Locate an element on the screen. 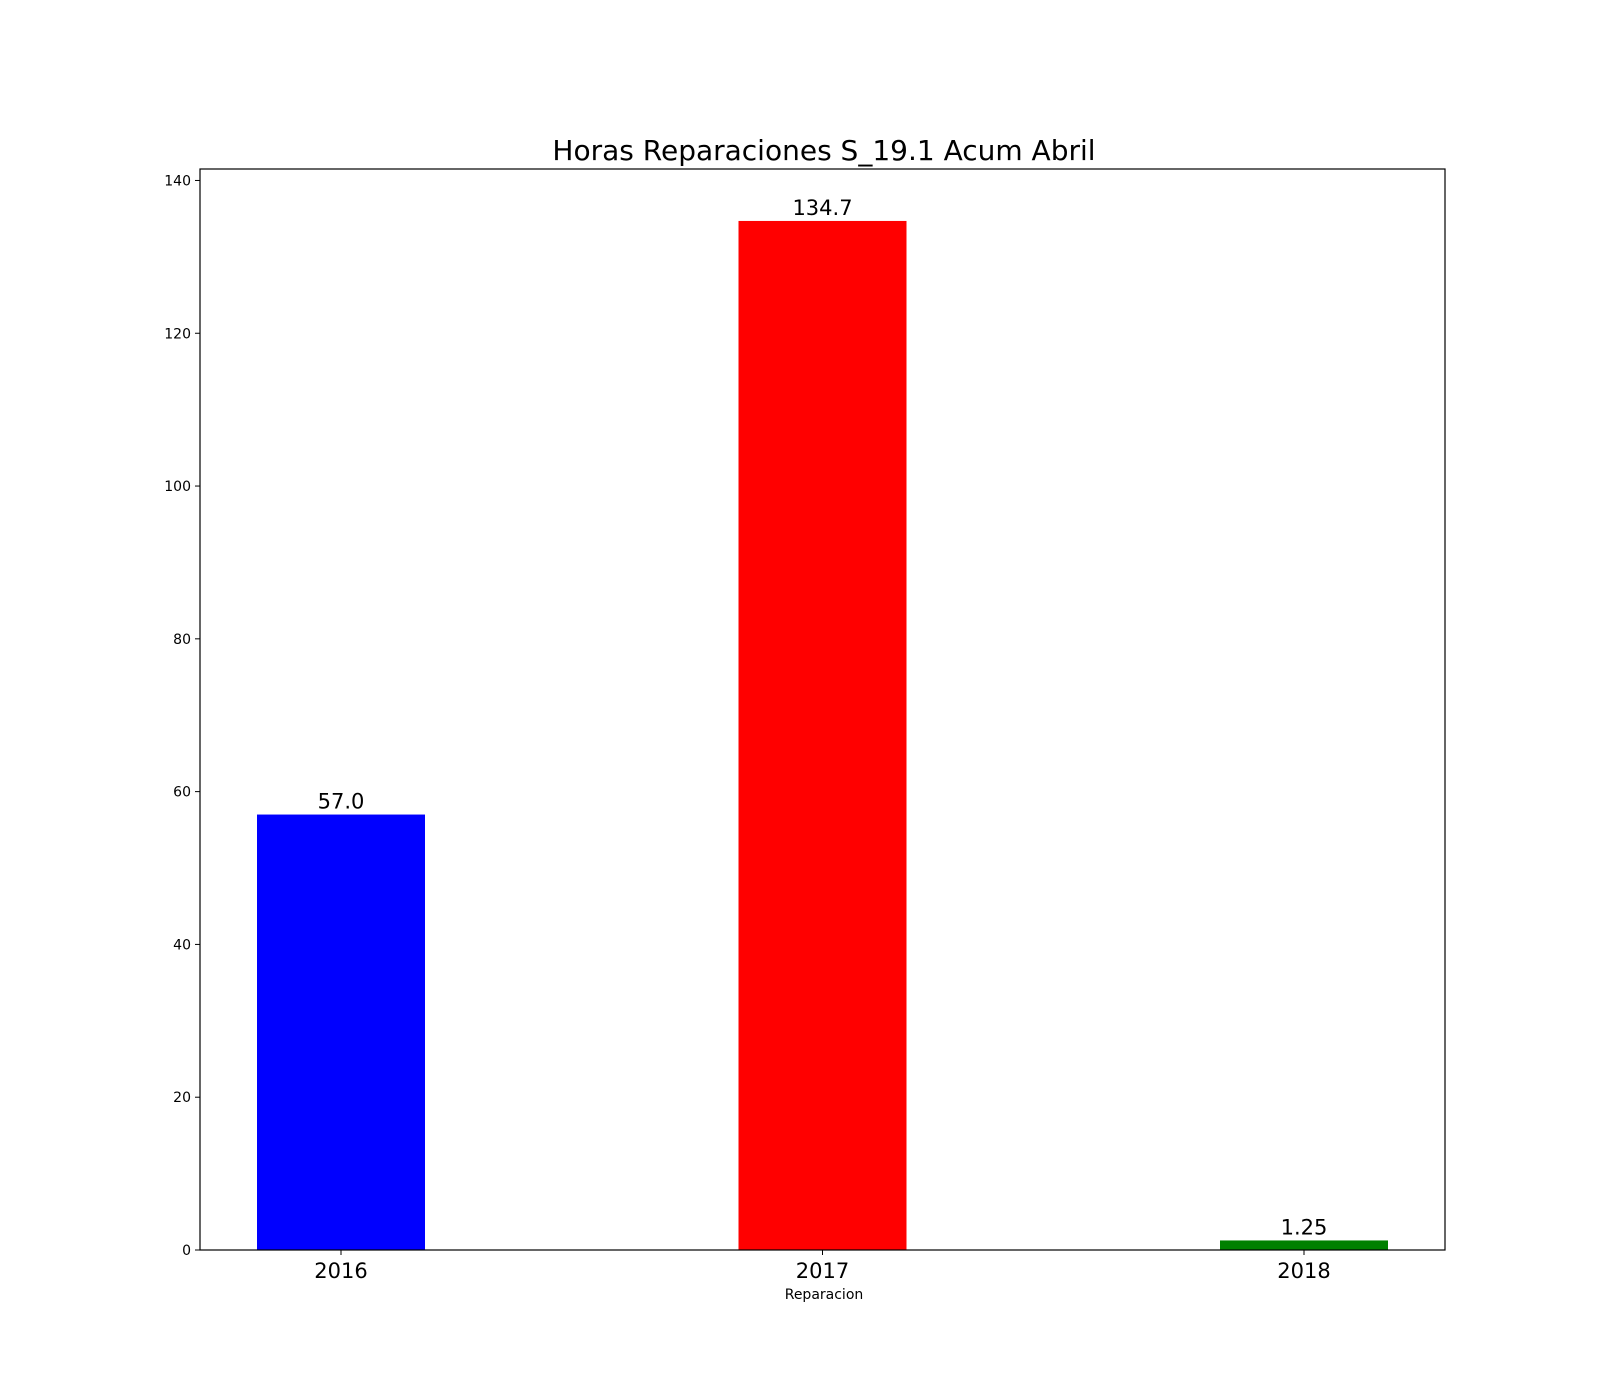 The height and width of the screenshot is (1400, 1600). bar-2017 is located at coordinates (822, 735).